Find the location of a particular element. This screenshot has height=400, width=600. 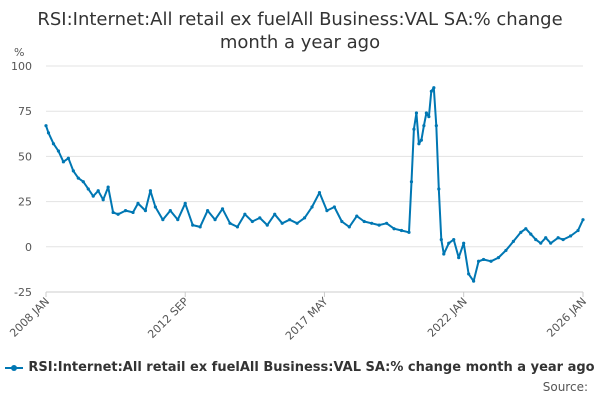

y-tick-label: 75 is located at coordinates (25, 111).